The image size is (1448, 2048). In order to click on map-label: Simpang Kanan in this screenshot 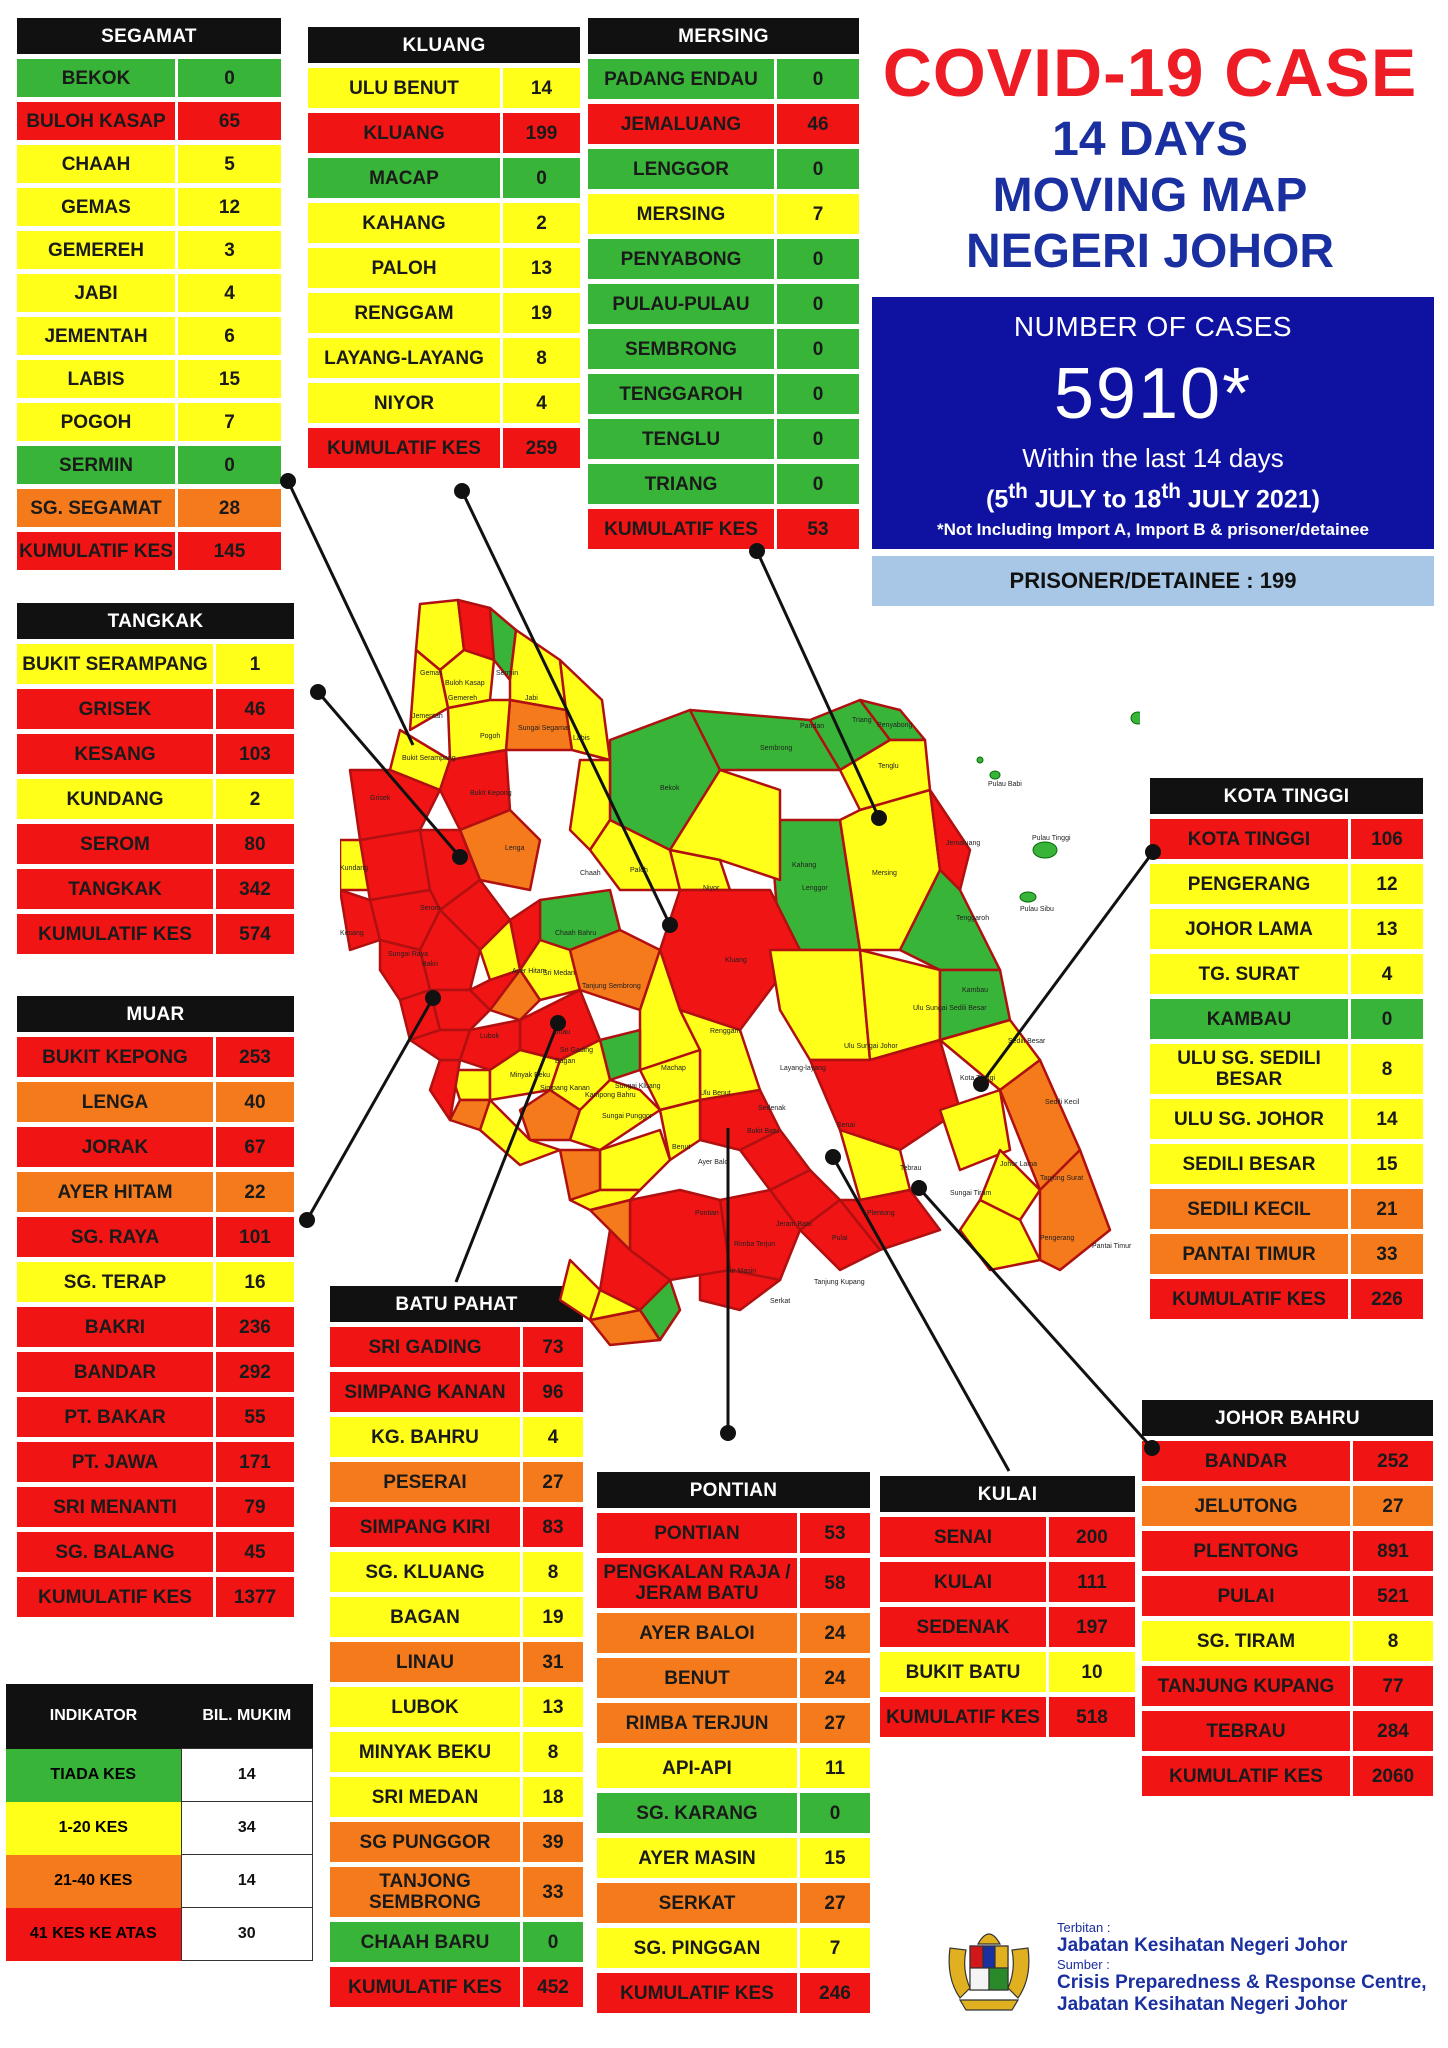, I will do `click(565, 1088)`.